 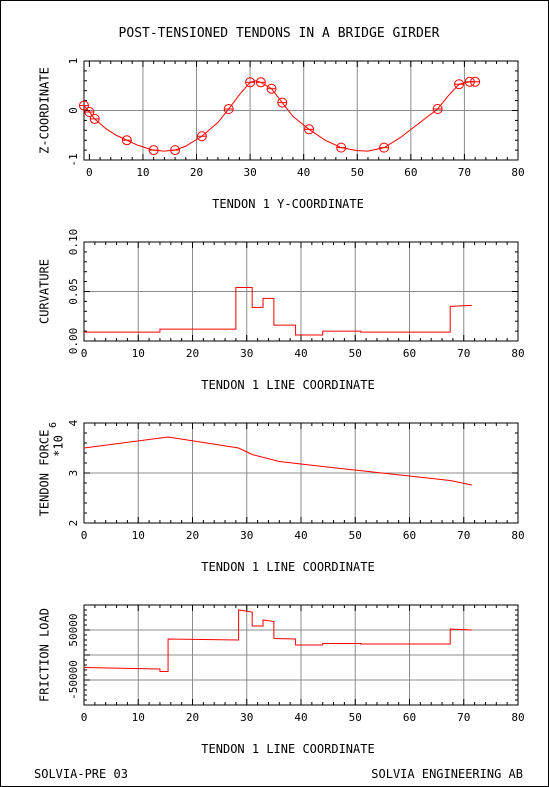 What do you see at coordinates (73, 242) in the screenshot?
I see `y-tick-label: 0.10` at bounding box center [73, 242].